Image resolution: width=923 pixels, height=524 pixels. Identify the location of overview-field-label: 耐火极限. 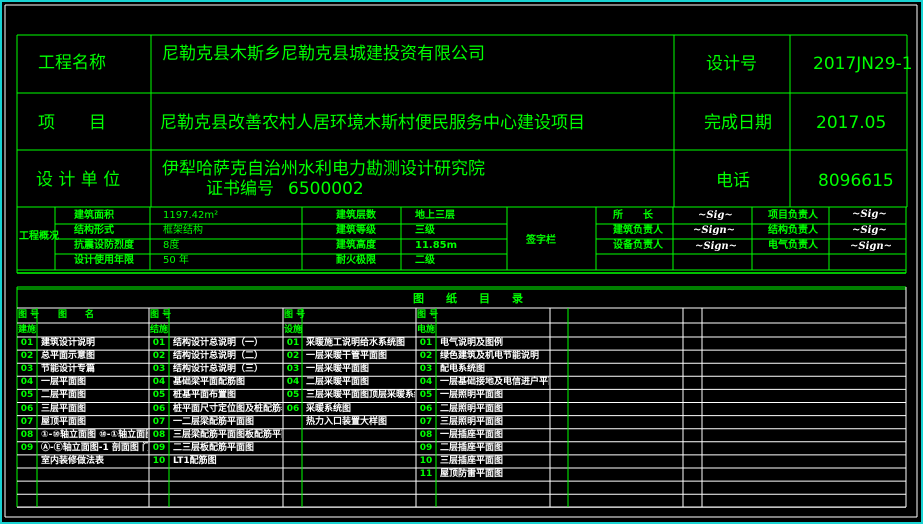
(356, 260).